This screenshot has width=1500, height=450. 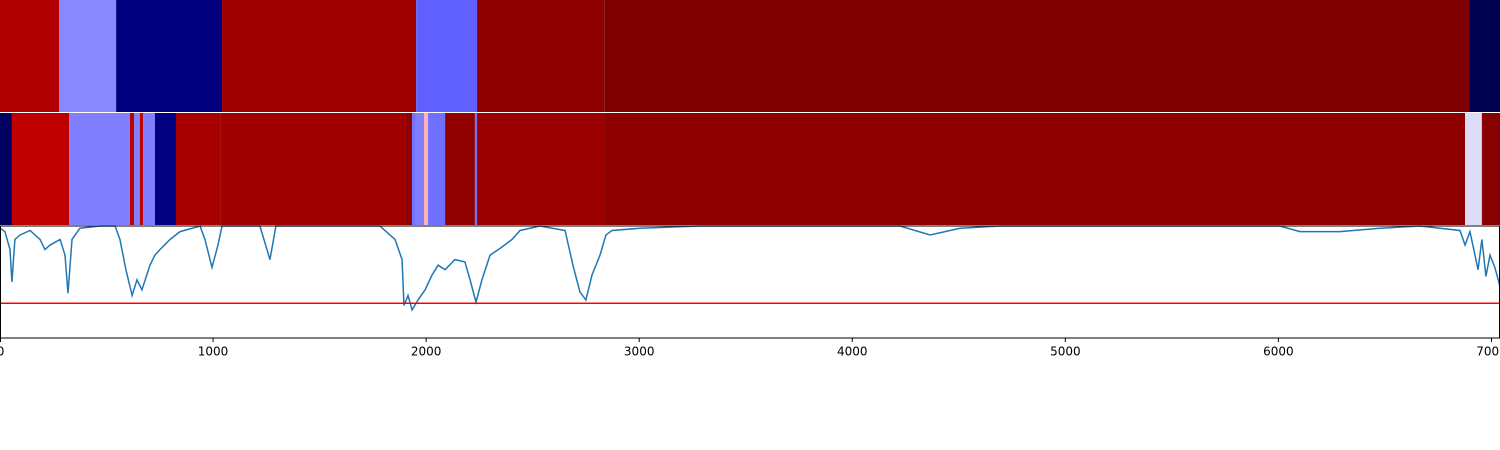 I want to click on x-tick-label: 1000, so click(x=213, y=352).